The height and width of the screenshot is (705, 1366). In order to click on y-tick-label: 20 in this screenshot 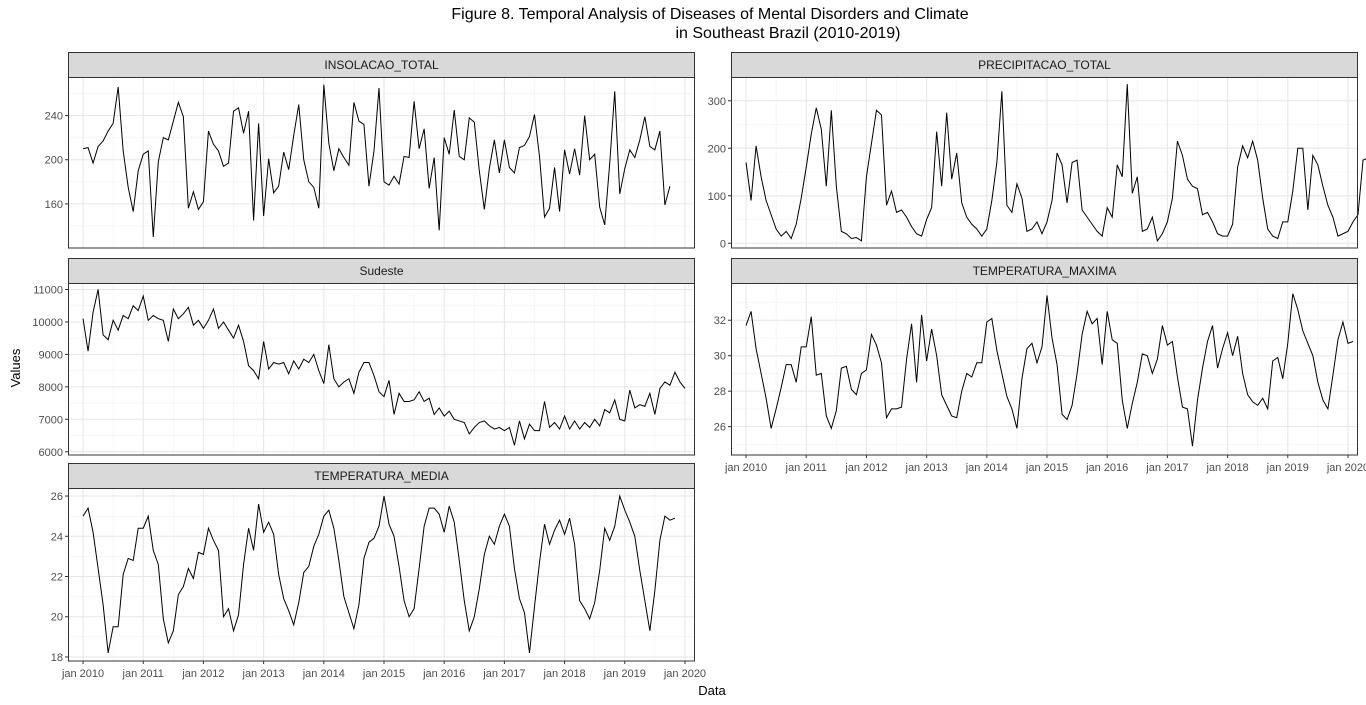, I will do `click(57, 618)`.